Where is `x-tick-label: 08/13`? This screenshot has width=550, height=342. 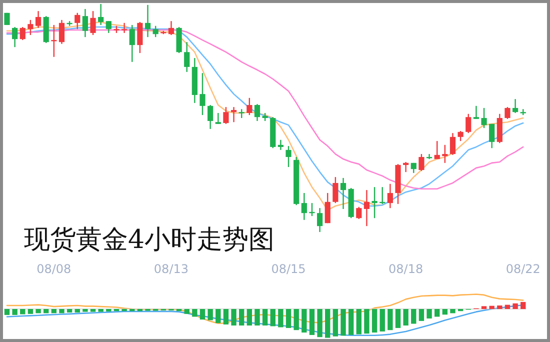 x-tick-label: 08/13 is located at coordinates (171, 269).